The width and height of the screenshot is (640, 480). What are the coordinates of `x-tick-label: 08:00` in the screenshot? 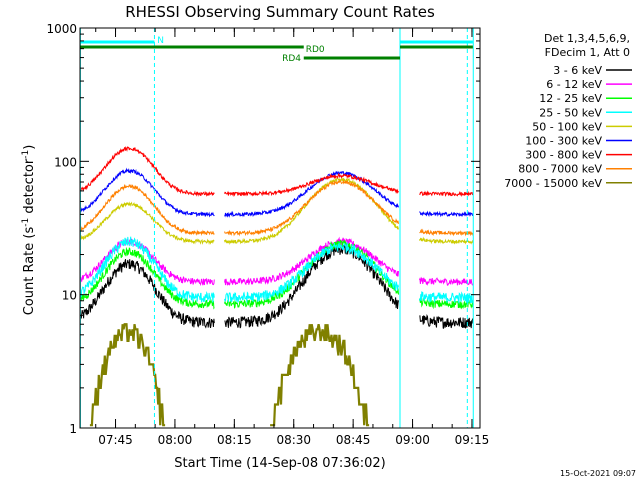 It's located at (175, 440).